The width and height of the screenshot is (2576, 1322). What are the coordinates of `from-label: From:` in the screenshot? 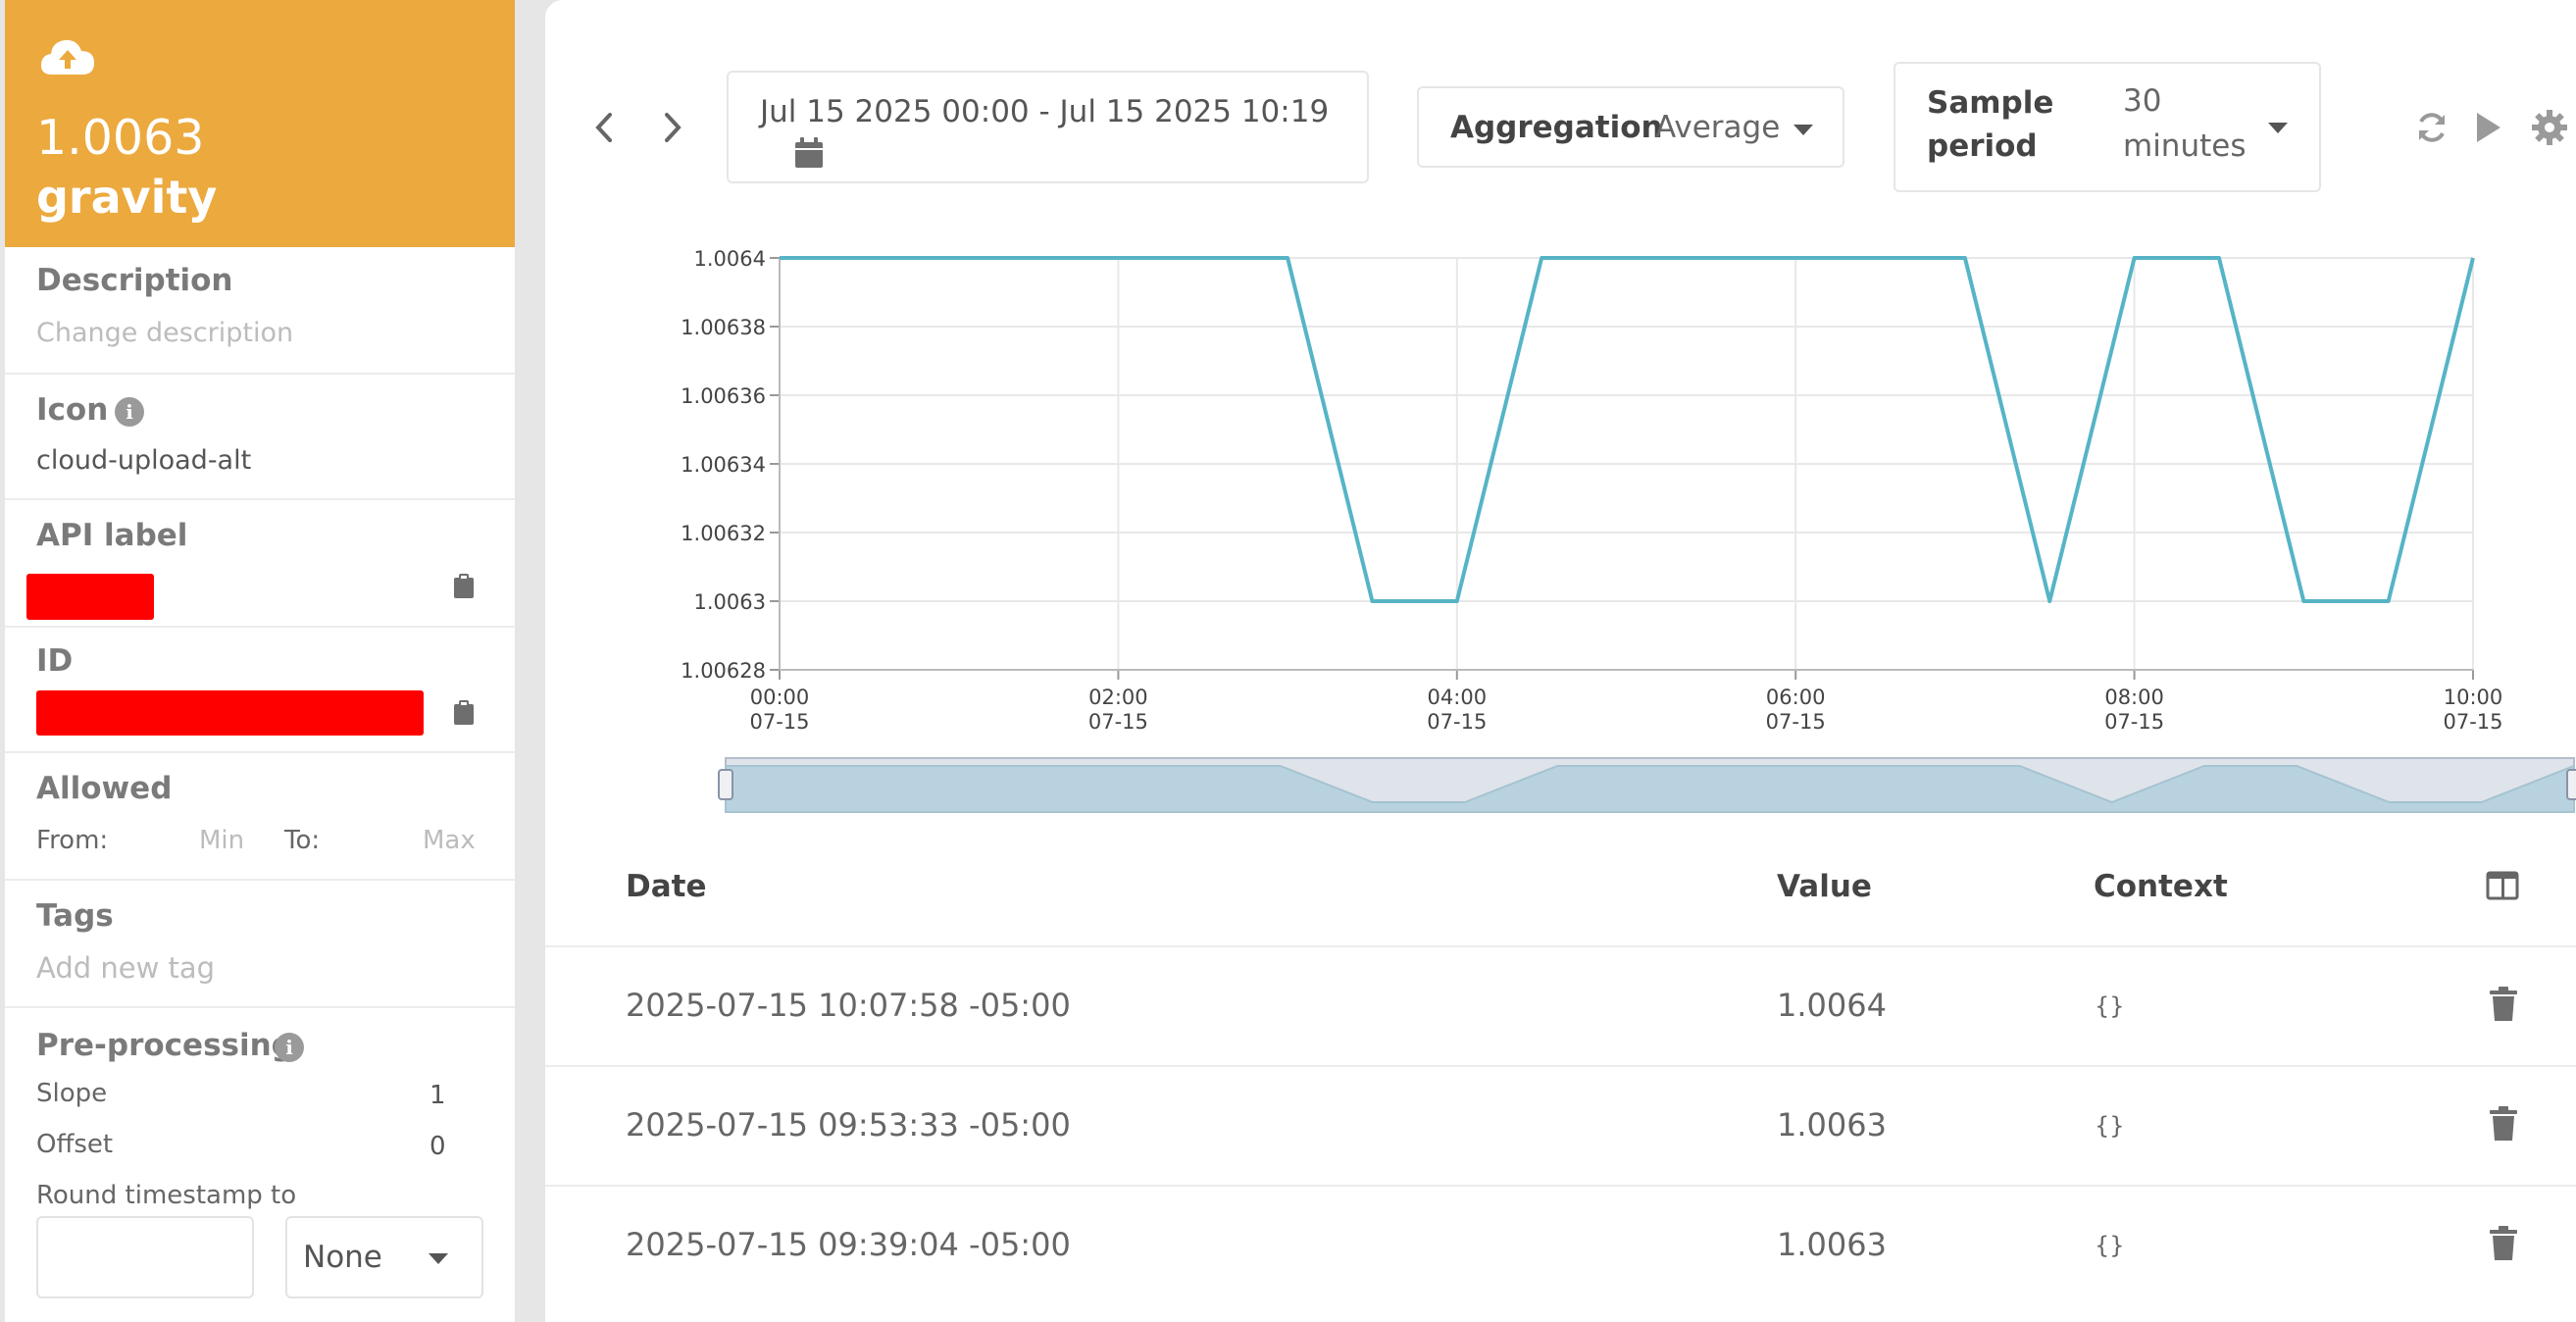 It's located at (73, 840).